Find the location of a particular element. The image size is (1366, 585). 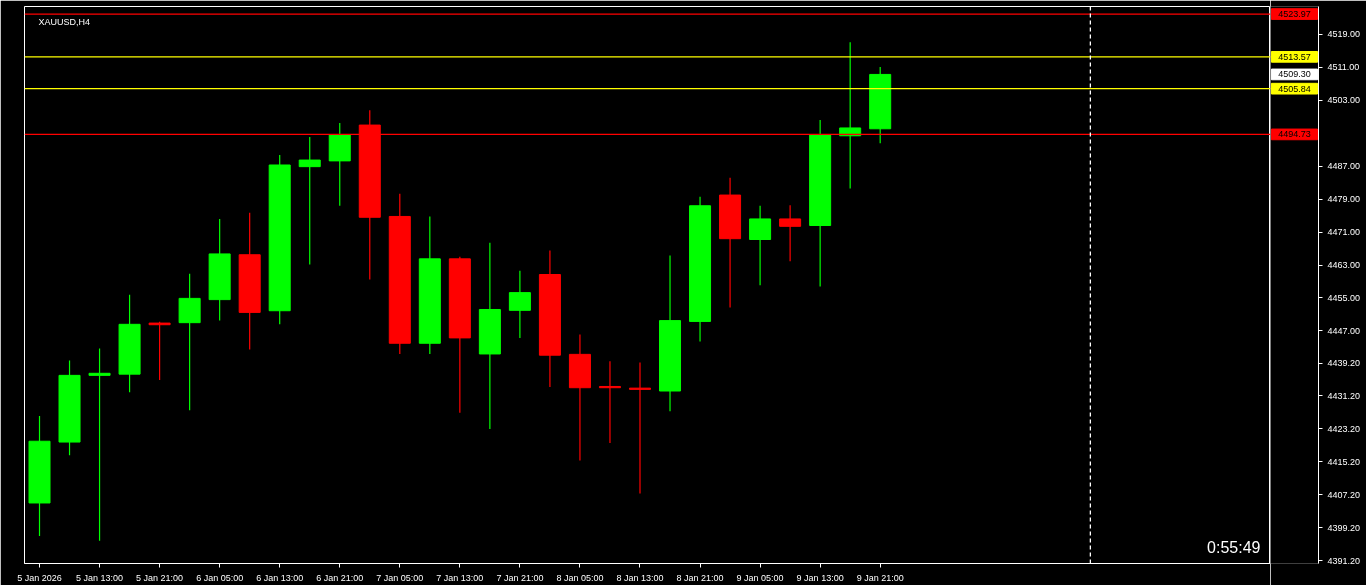

x-tick-label: 8 Jan 05:00 is located at coordinates (580, 577).